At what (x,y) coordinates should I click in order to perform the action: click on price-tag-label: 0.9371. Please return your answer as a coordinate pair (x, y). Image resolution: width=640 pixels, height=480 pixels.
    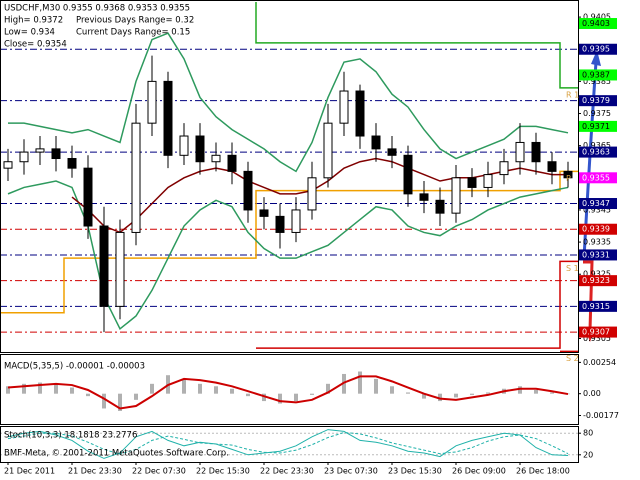
    Looking at the image, I should click on (596, 126).